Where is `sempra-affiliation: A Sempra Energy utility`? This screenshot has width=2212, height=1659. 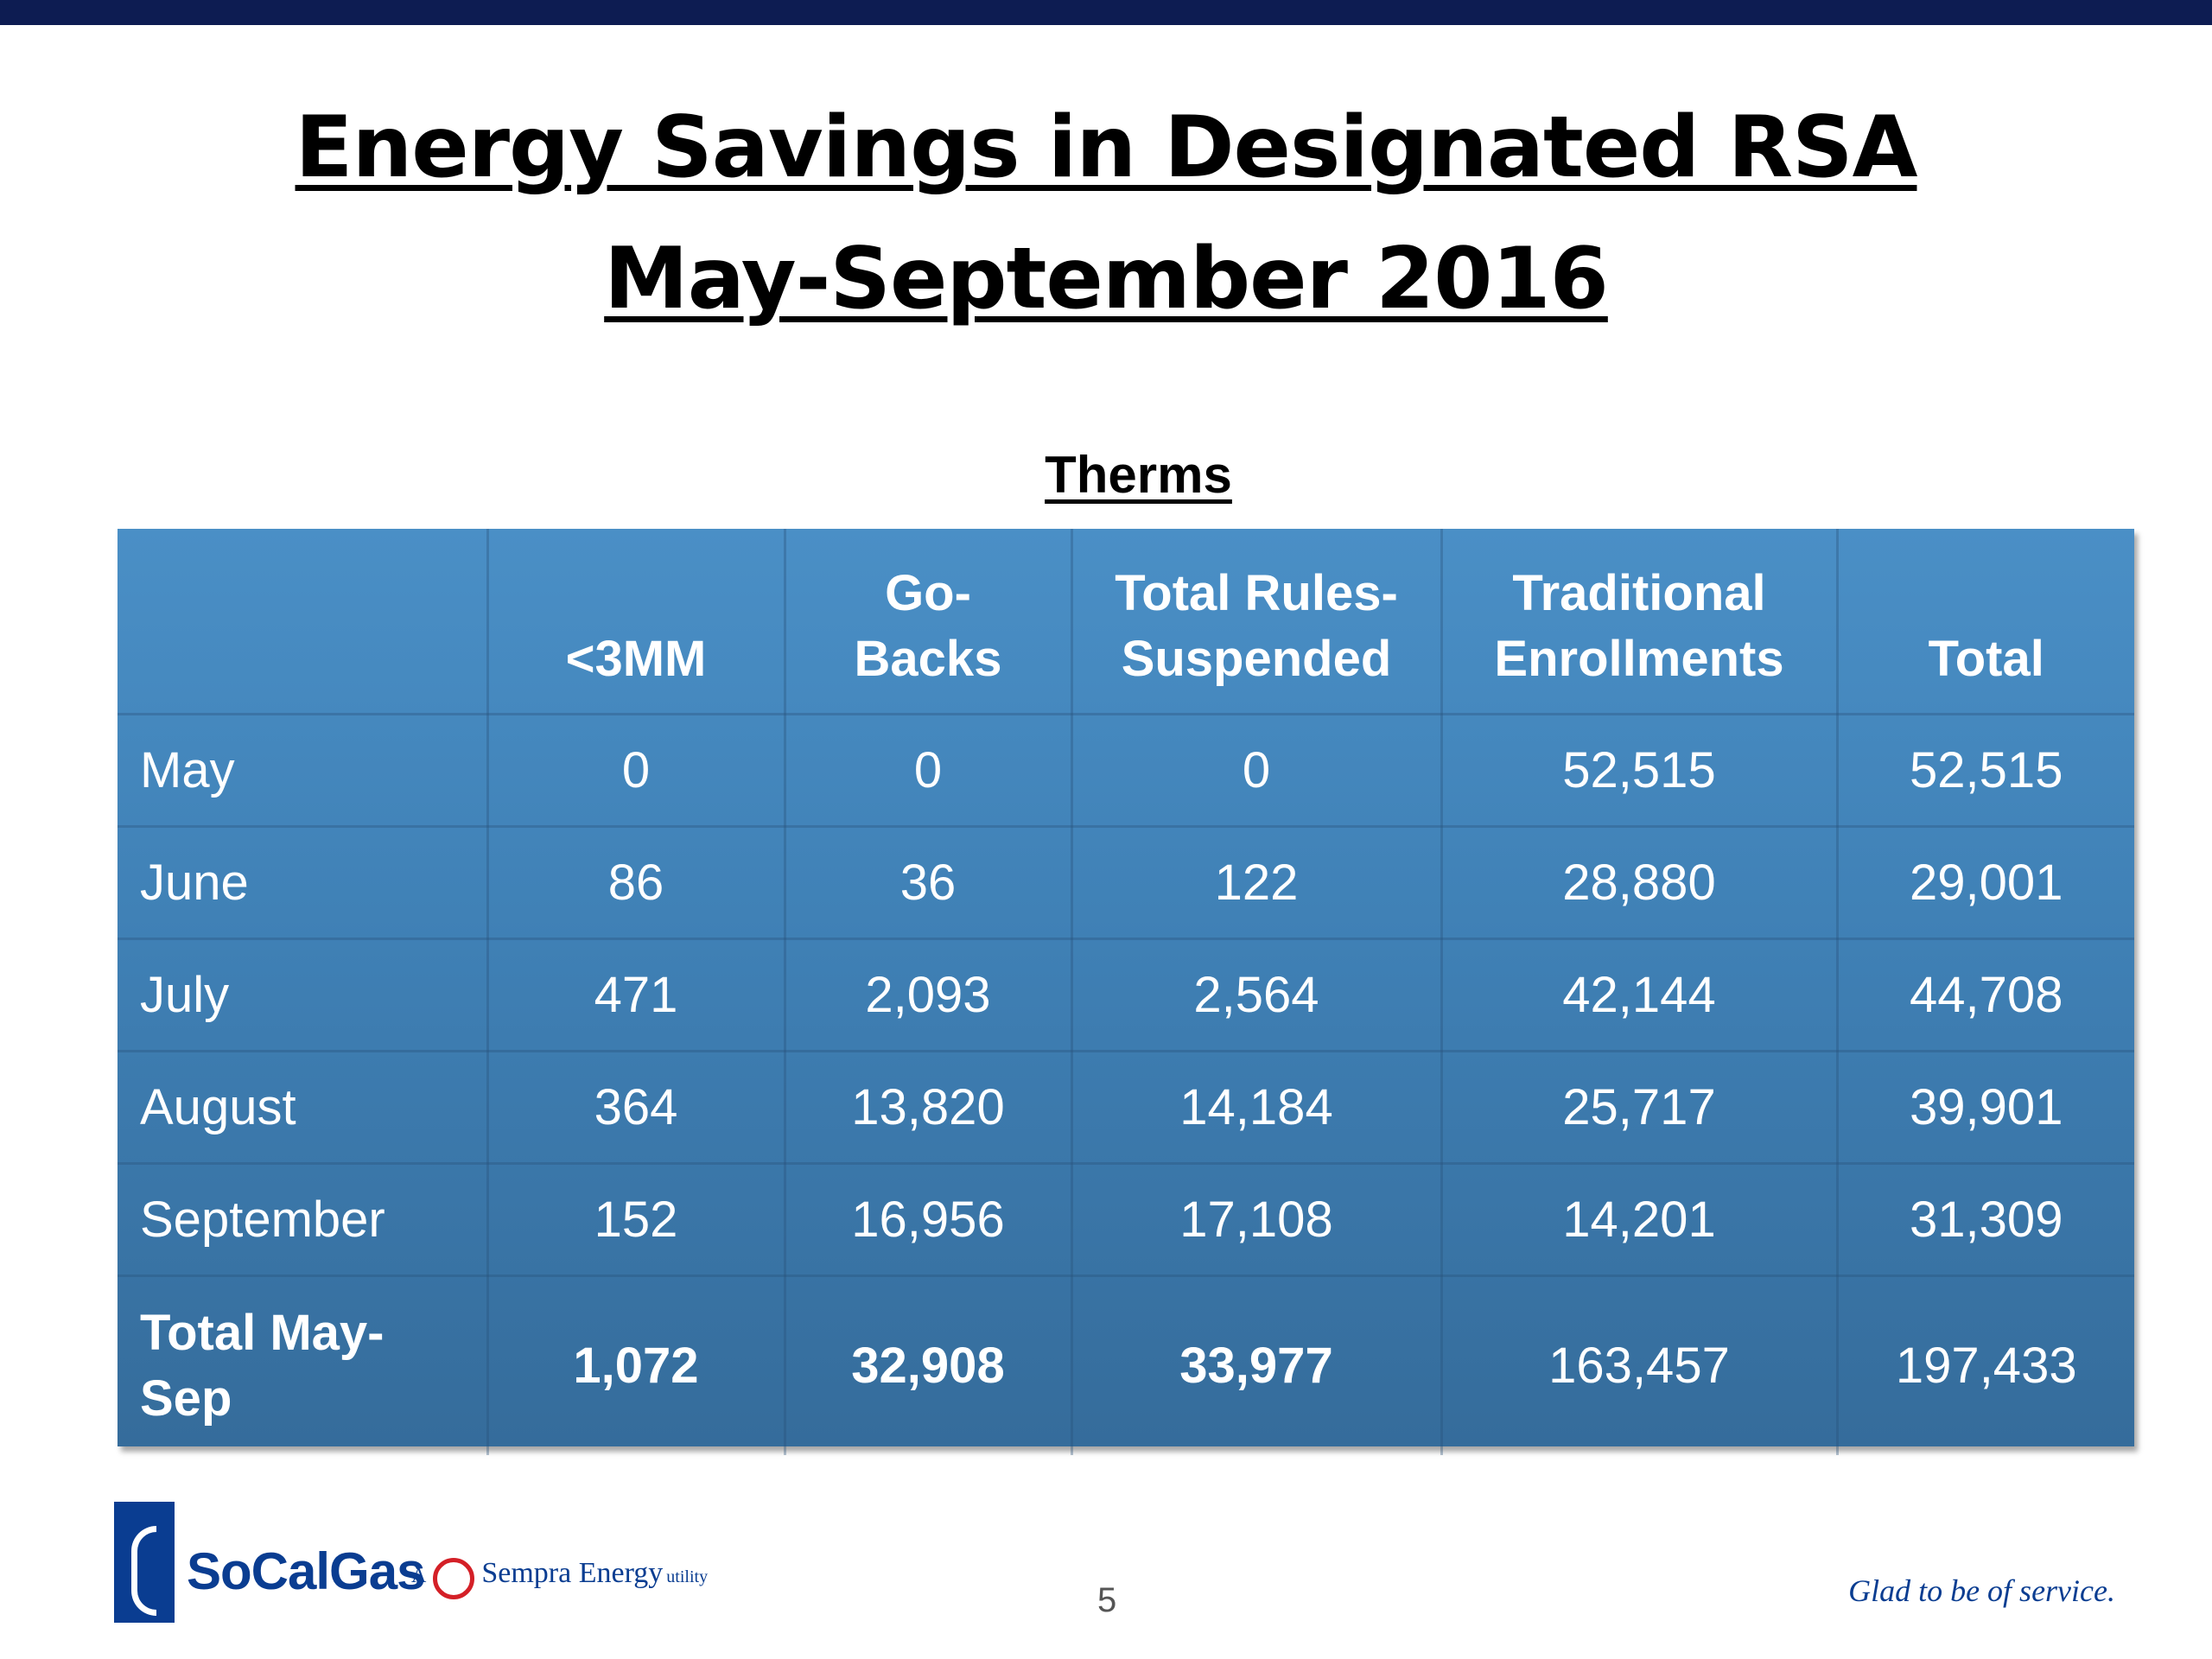 sempra-affiliation: A Sempra Energy utility is located at coordinates (559, 1578).